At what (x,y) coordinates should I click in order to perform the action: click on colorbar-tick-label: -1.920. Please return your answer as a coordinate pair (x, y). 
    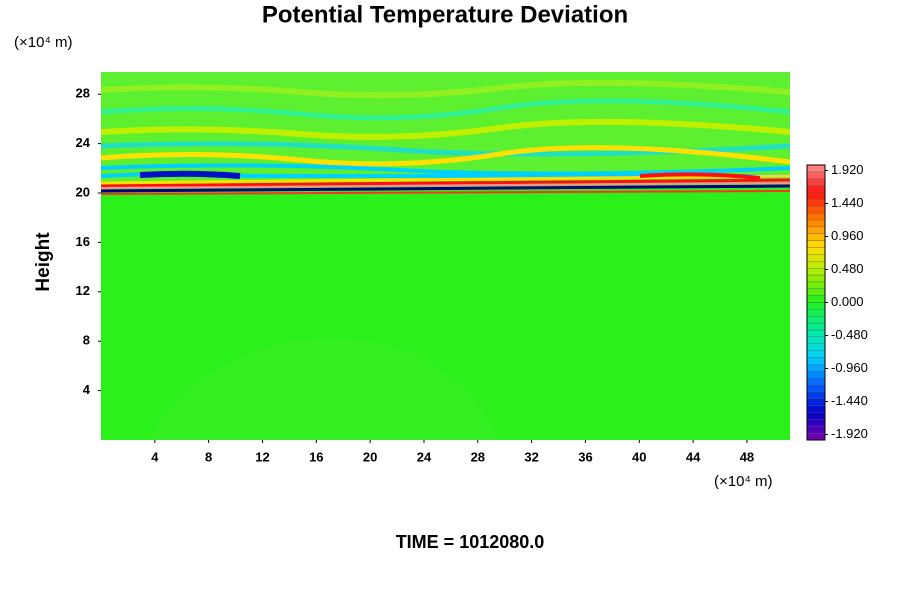
    Looking at the image, I should click on (849, 433).